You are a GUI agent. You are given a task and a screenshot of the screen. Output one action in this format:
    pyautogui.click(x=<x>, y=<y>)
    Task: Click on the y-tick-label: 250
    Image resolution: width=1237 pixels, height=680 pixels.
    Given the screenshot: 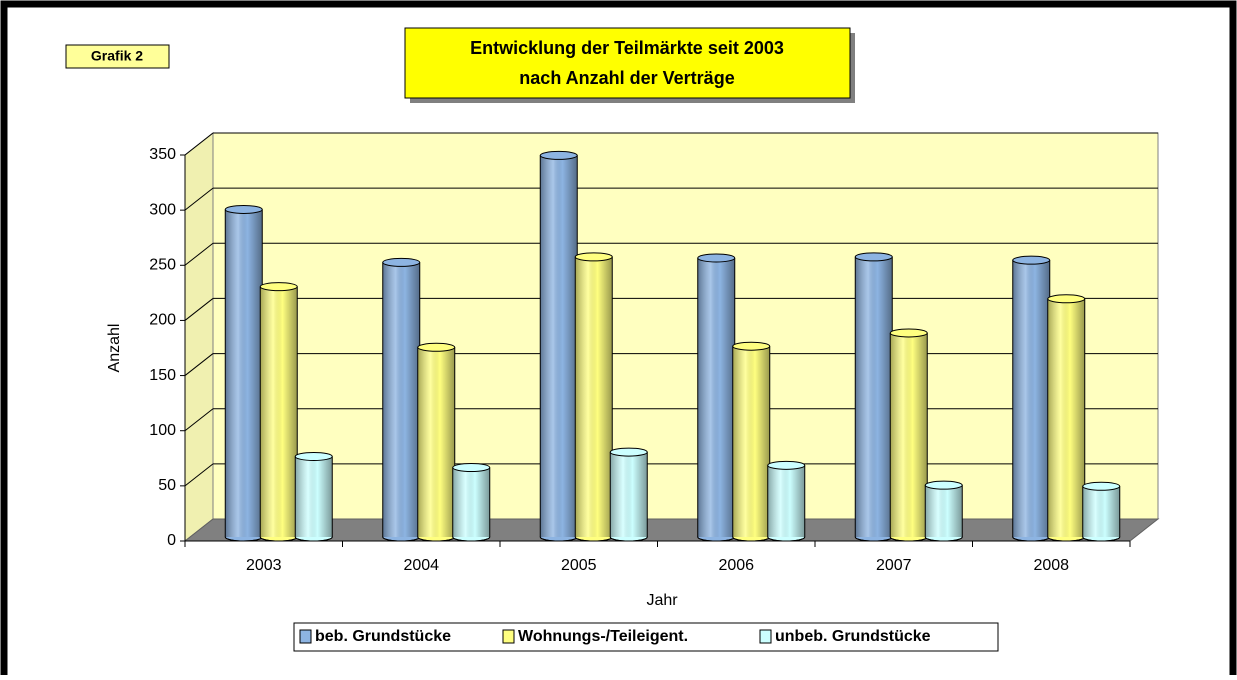 What is the action you would take?
    pyautogui.click(x=162, y=265)
    